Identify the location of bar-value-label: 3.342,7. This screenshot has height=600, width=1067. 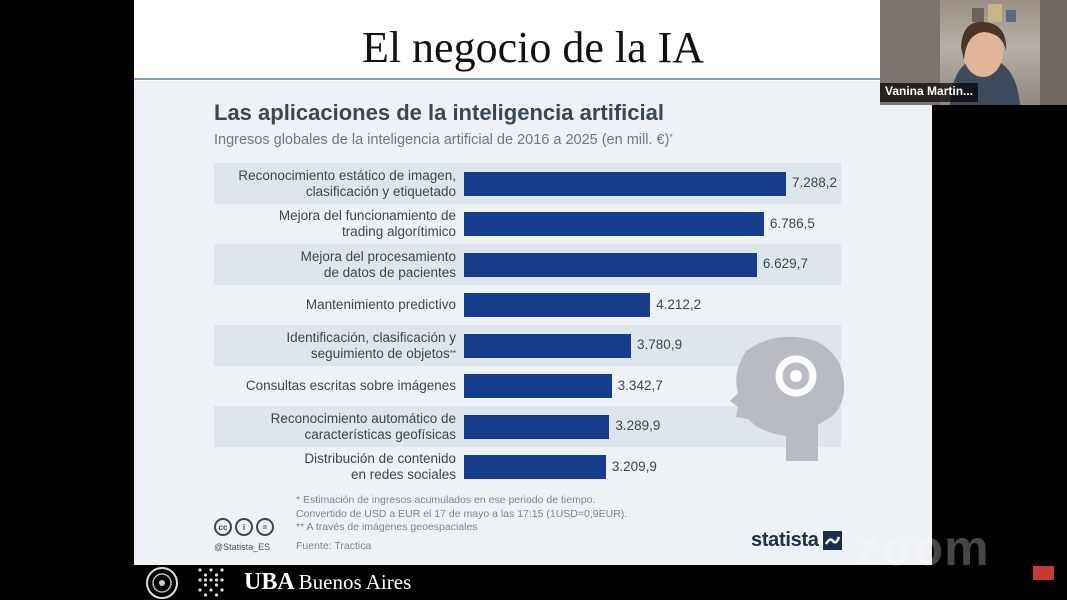
(640, 385).